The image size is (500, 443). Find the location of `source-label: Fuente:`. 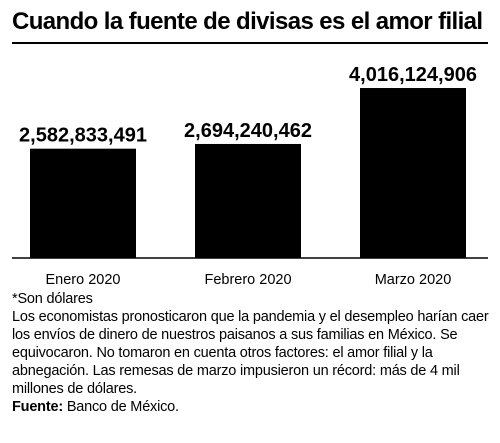

source-label: Fuente: is located at coordinates (37, 407).